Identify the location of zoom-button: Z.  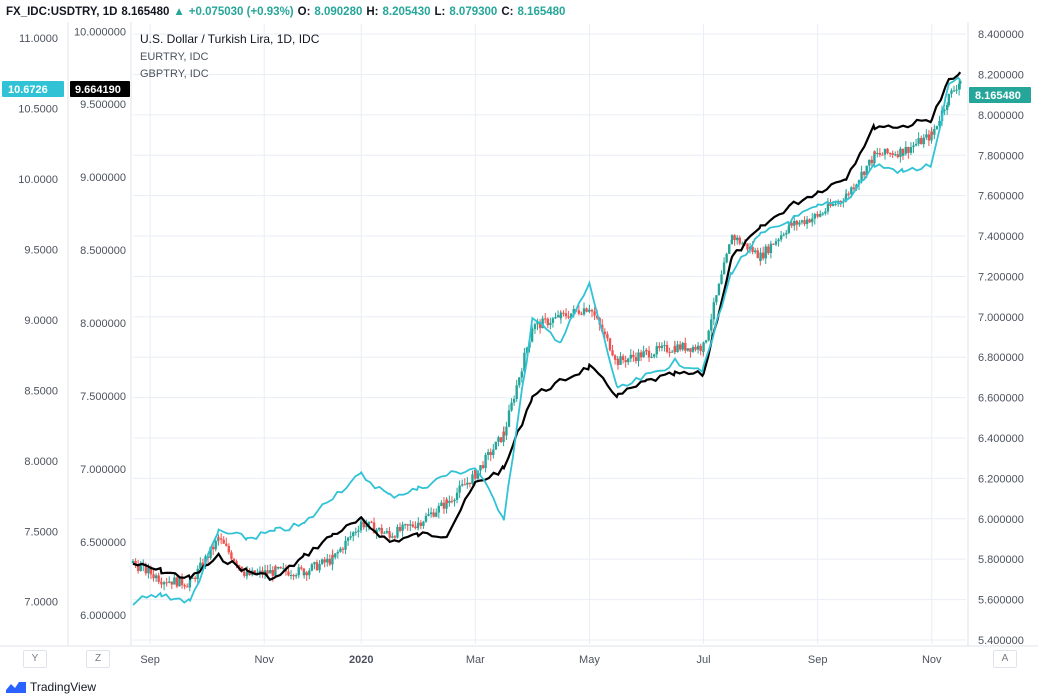
(98, 659).